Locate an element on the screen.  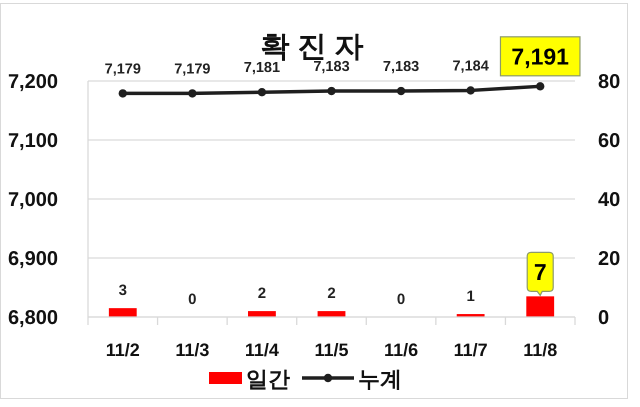
y2-tick-label: 20 is located at coordinates (609, 259).